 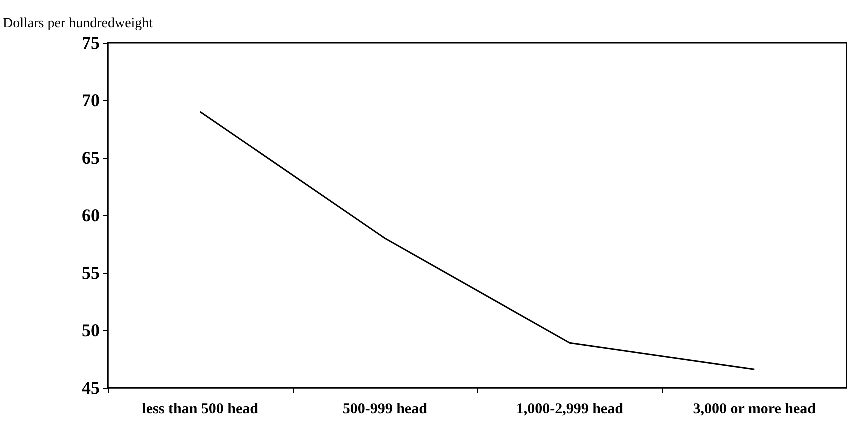 I want to click on x-tick-label: less than 500 head, so click(x=201, y=410).